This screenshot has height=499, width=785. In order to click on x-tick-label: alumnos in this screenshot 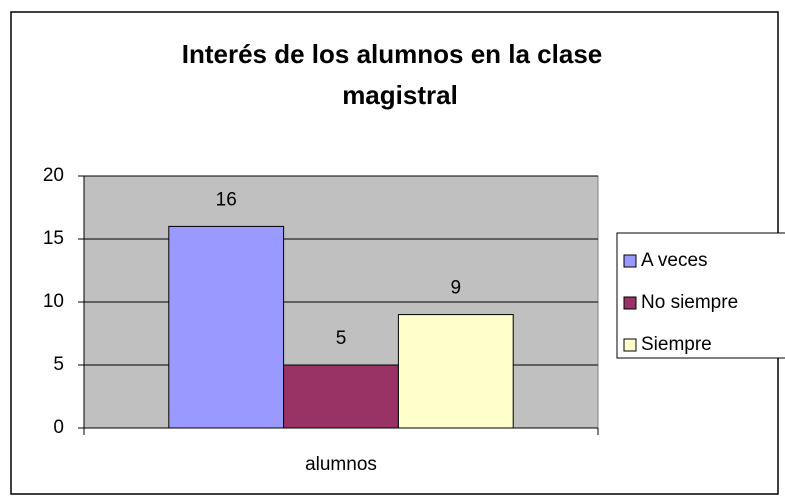, I will do `click(341, 464)`.